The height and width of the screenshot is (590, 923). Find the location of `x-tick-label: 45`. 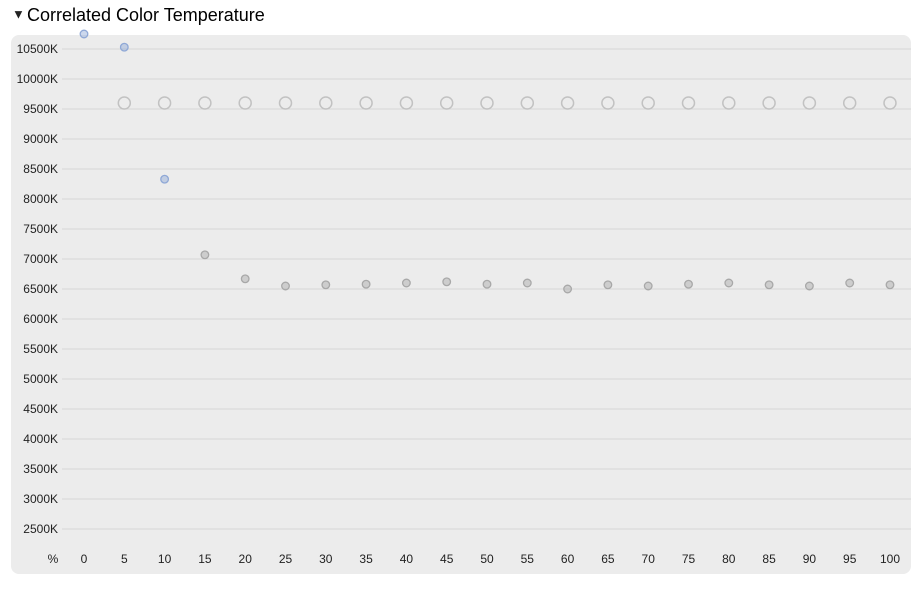

x-tick-label: 45 is located at coordinates (447, 559).